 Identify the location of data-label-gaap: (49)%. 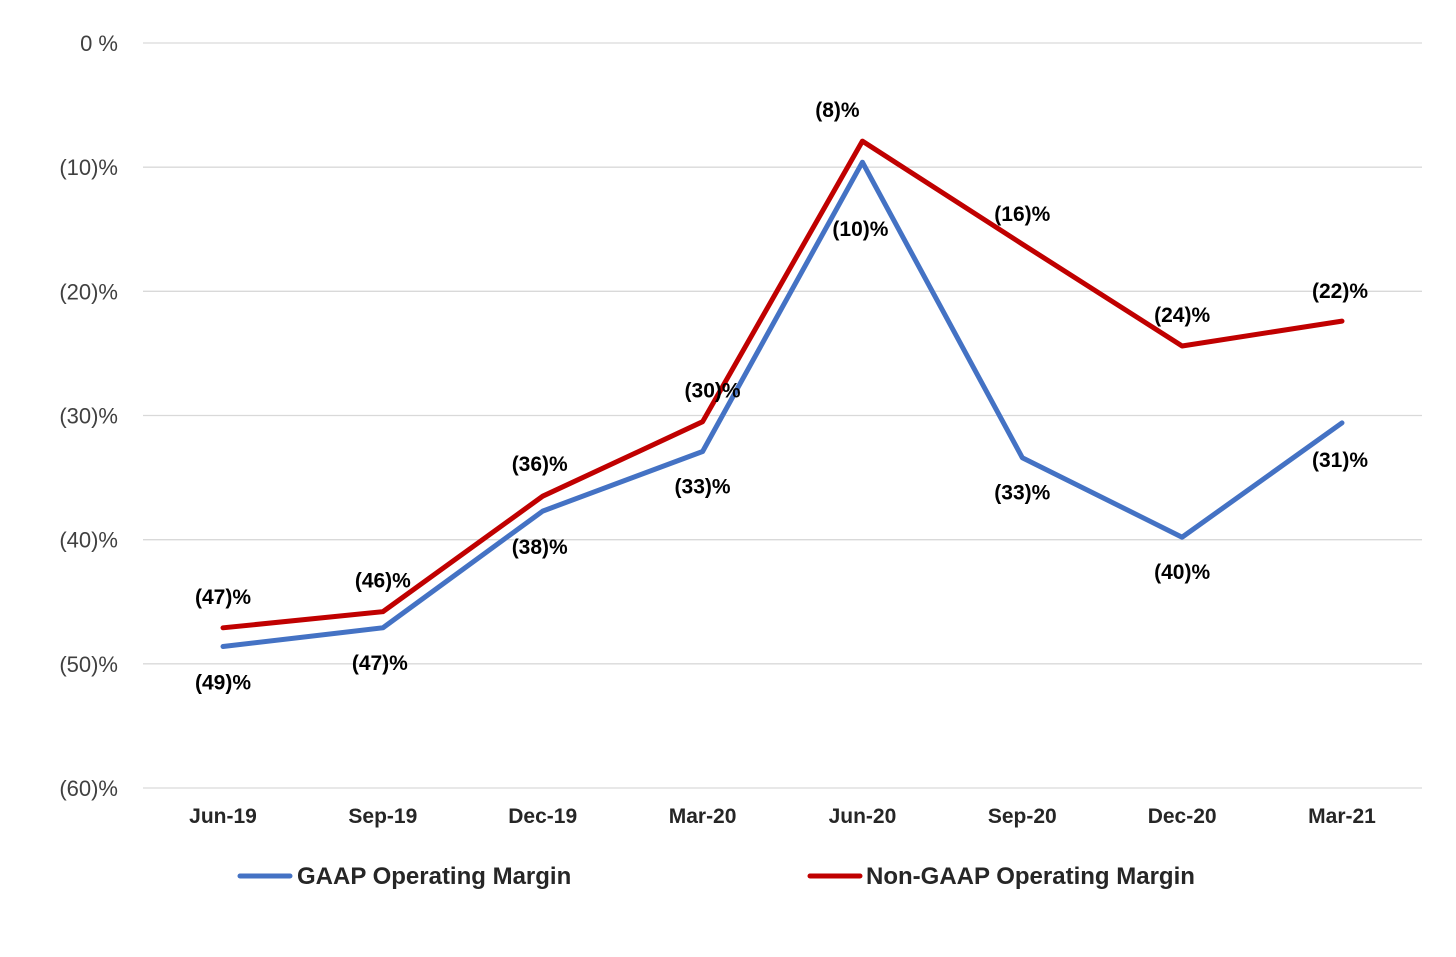
(223, 682).